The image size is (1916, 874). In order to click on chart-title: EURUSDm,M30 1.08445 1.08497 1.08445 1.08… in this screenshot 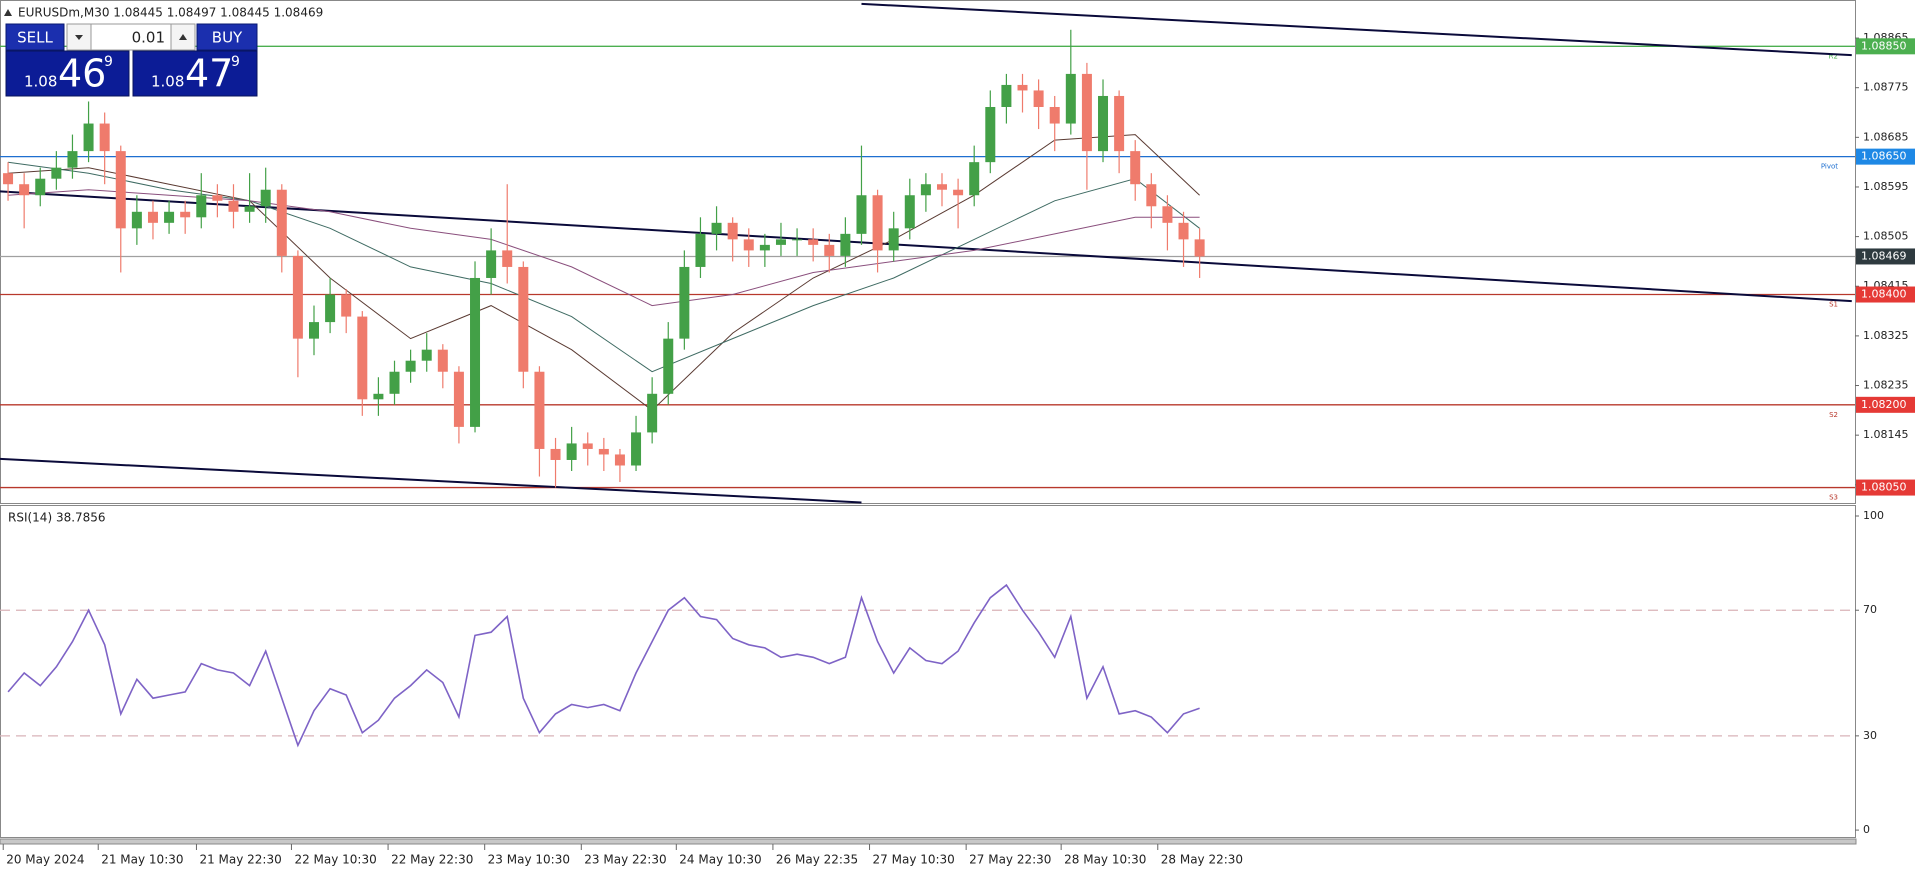, I will do `click(170, 13)`.